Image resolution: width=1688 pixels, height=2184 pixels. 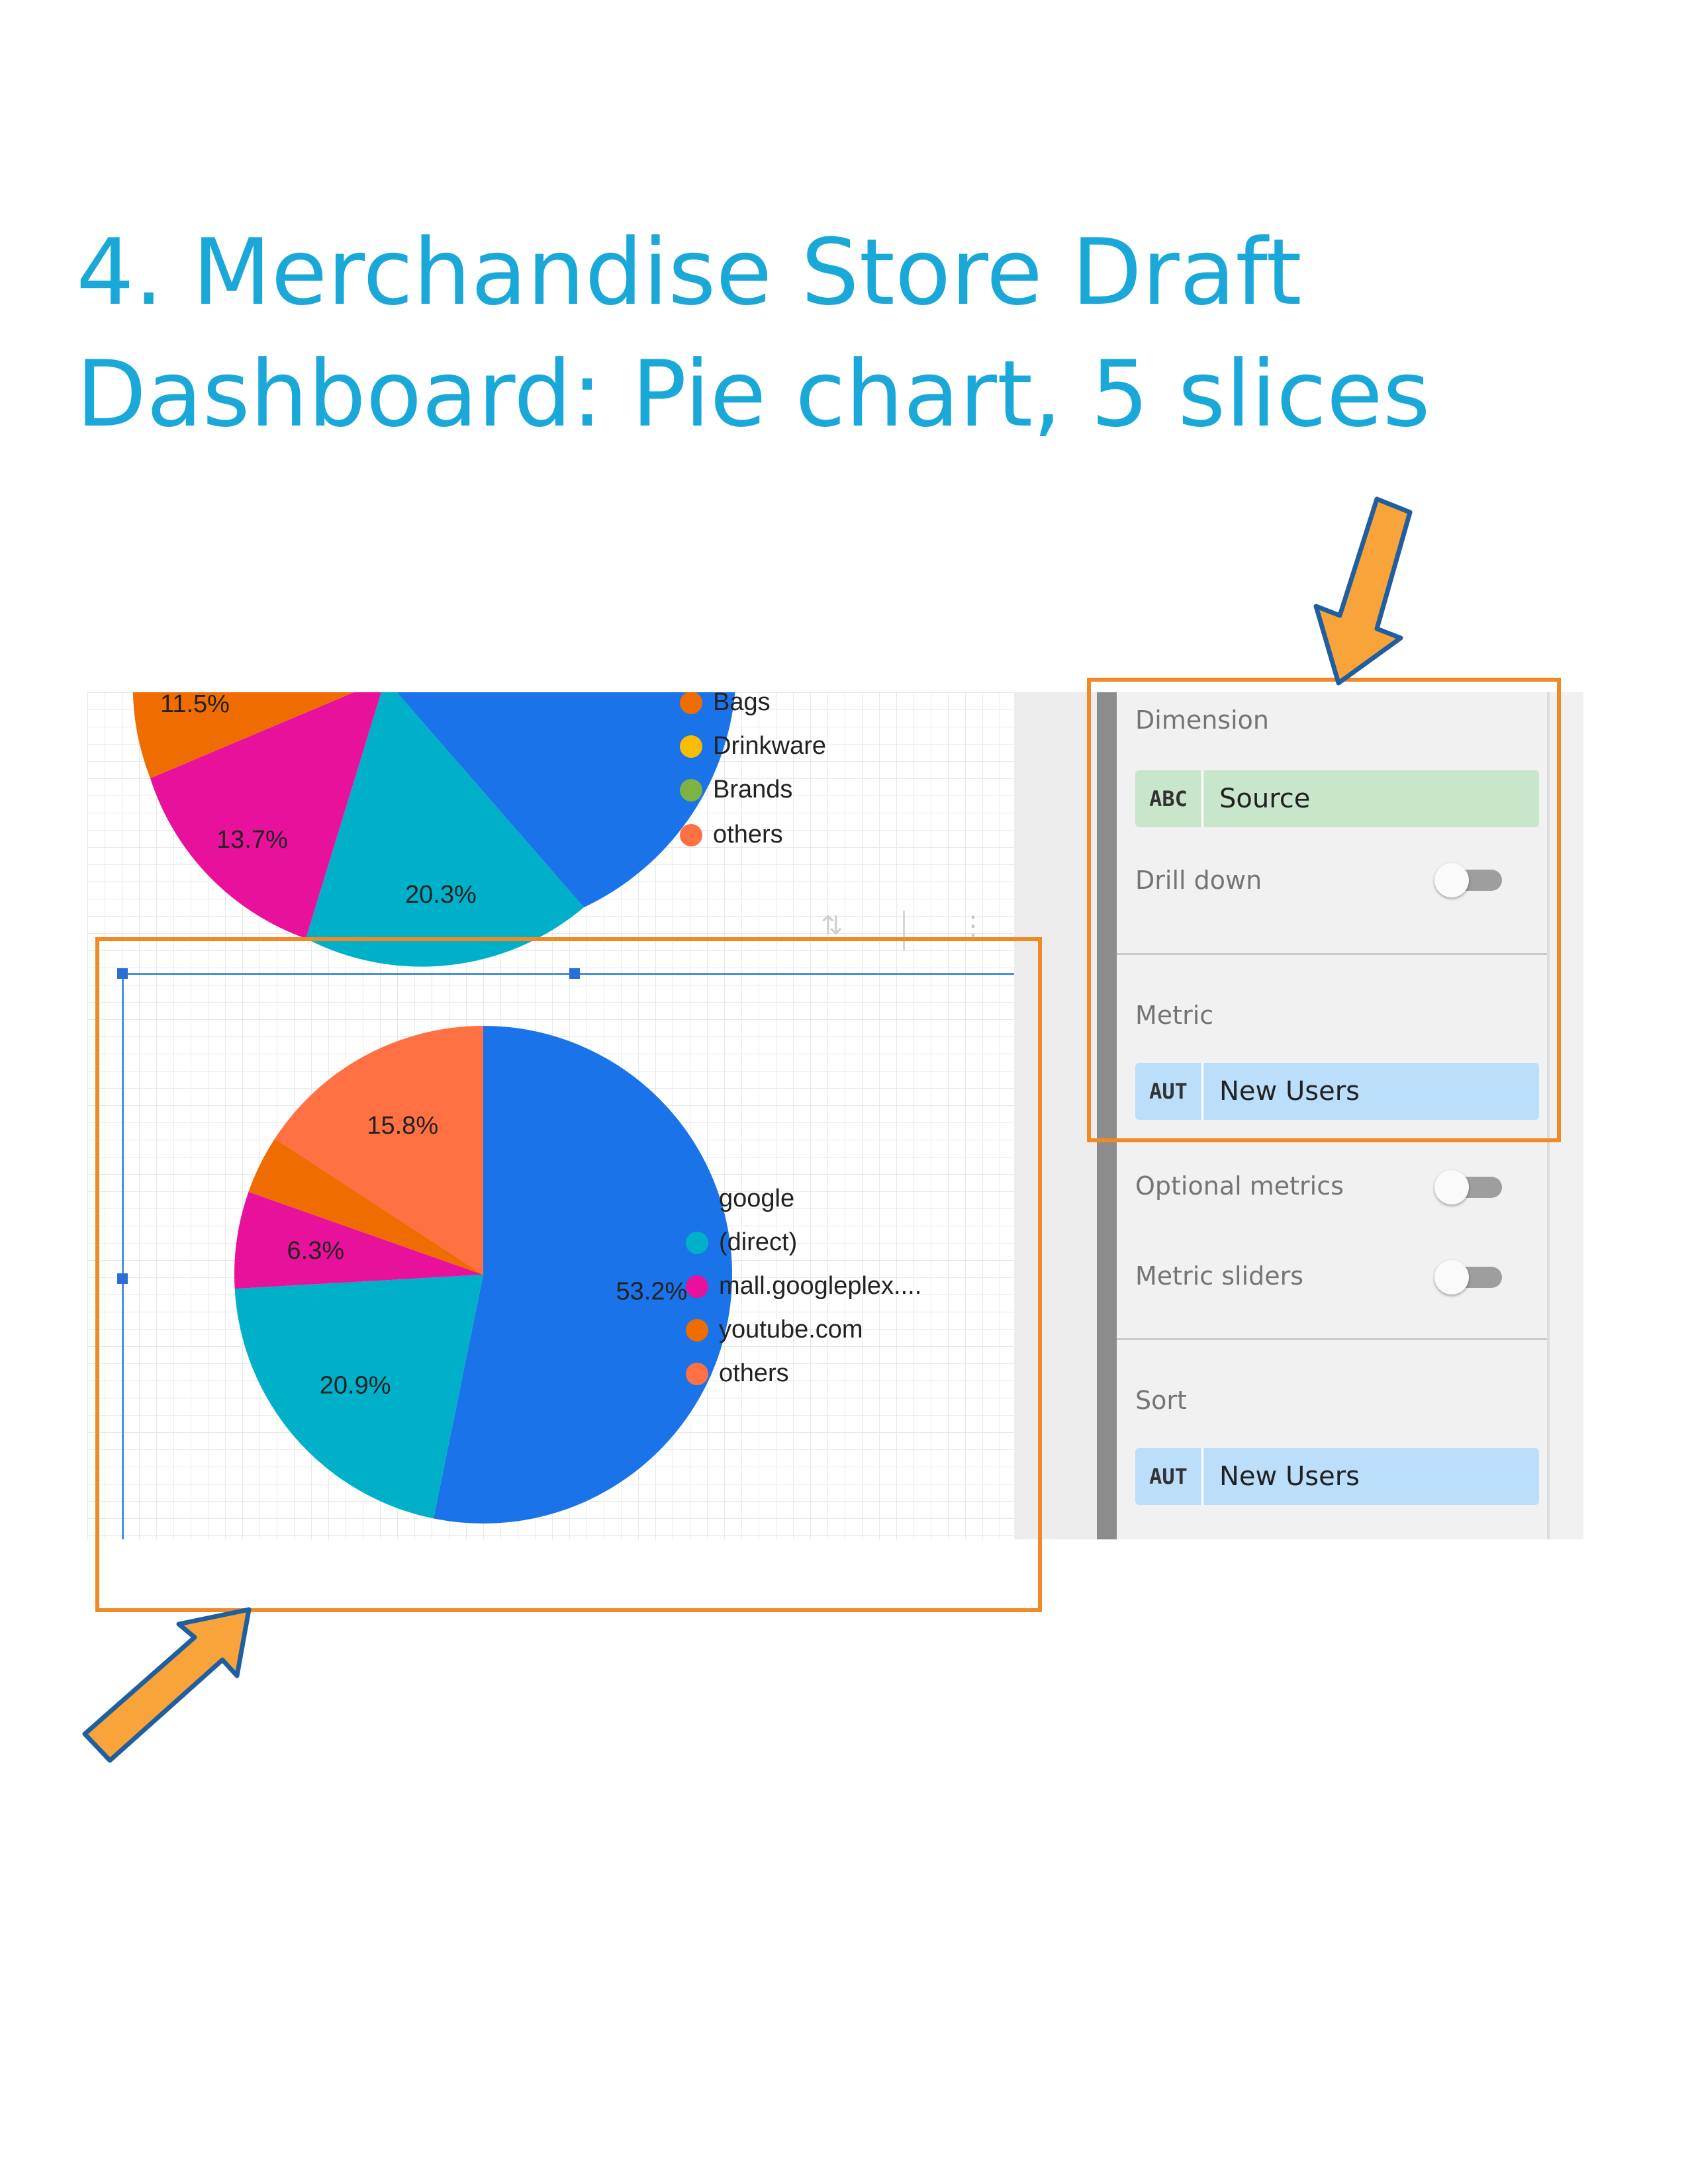 I want to click on text-type-icon: ABC, so click(x=1169, y=798).